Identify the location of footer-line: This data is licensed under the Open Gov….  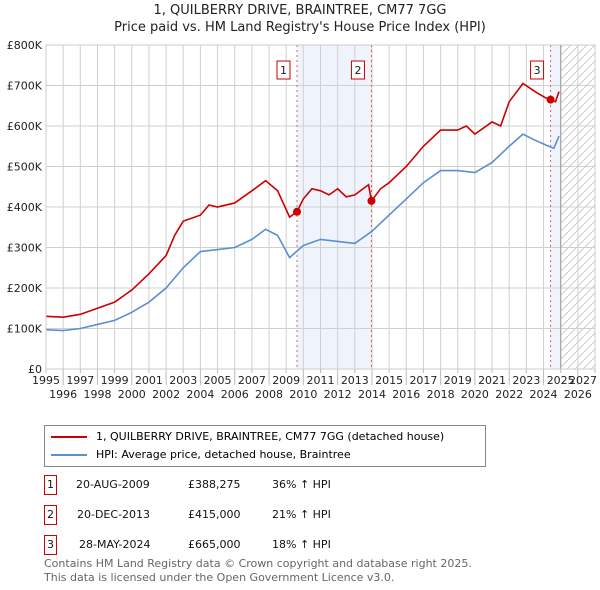
(219, 577).